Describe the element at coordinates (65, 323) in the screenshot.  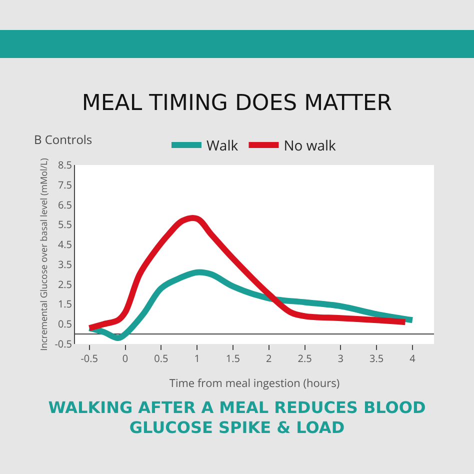
I see `y-tick-label: 0.5` at that location.